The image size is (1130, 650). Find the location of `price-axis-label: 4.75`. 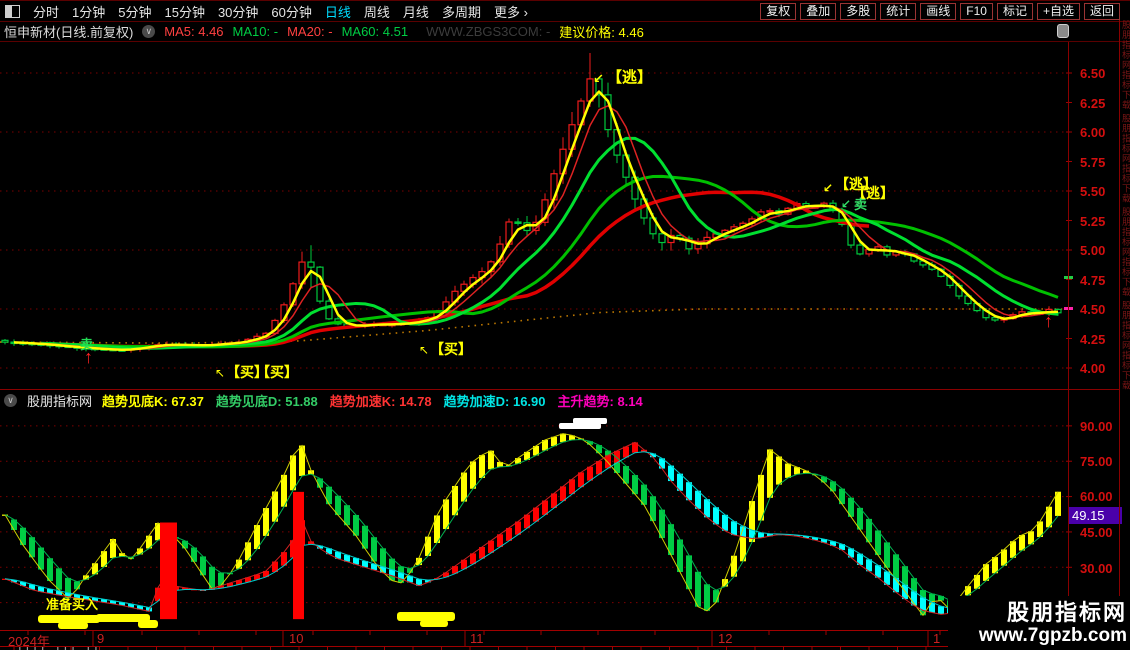

price-axis-label: 4.75 is located at coordinates (1093, 280).